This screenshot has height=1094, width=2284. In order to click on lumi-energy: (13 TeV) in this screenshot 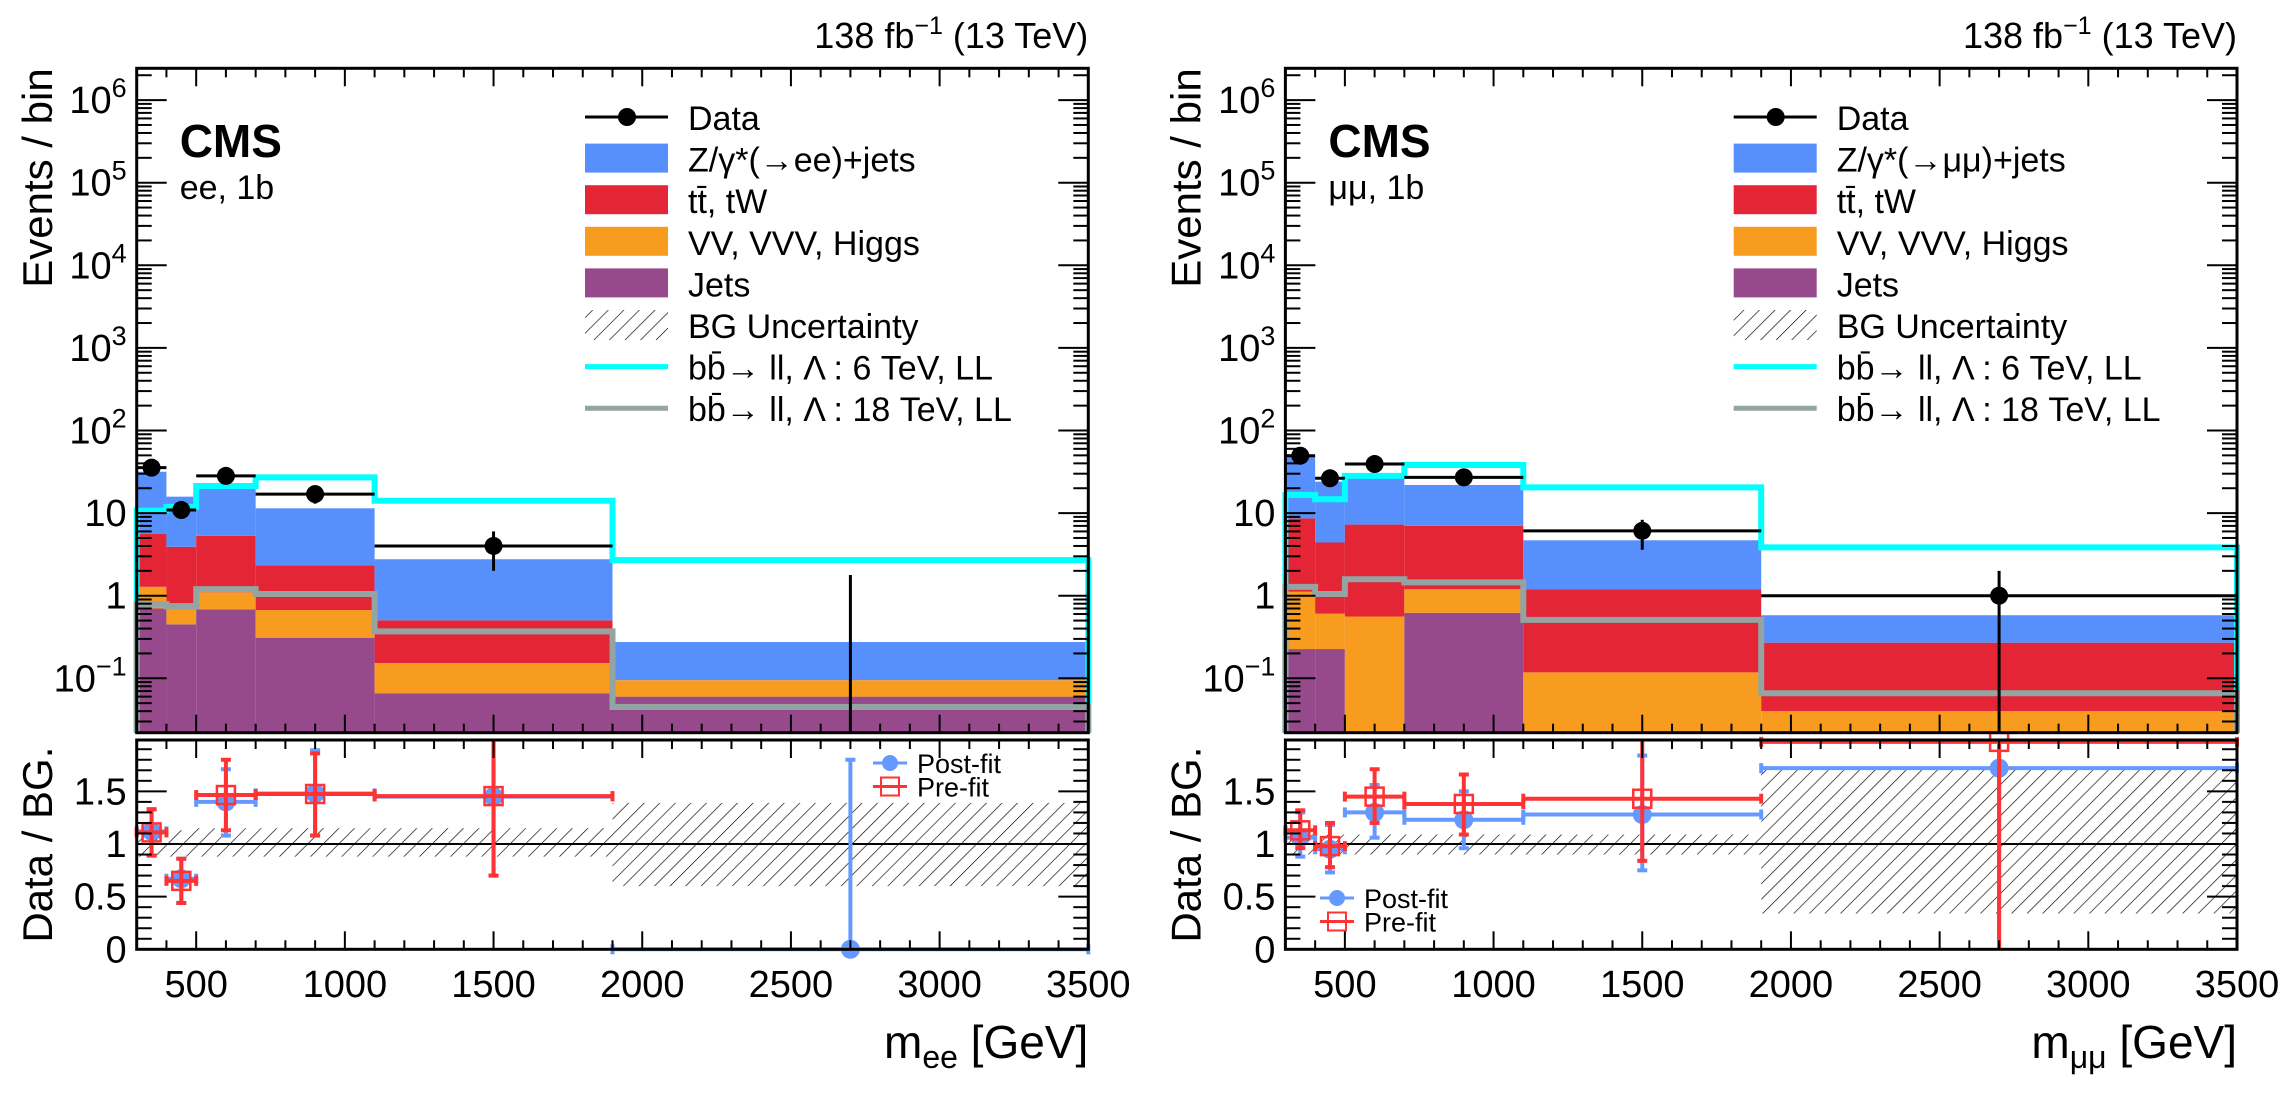, I will do `click(2164, 35)`.